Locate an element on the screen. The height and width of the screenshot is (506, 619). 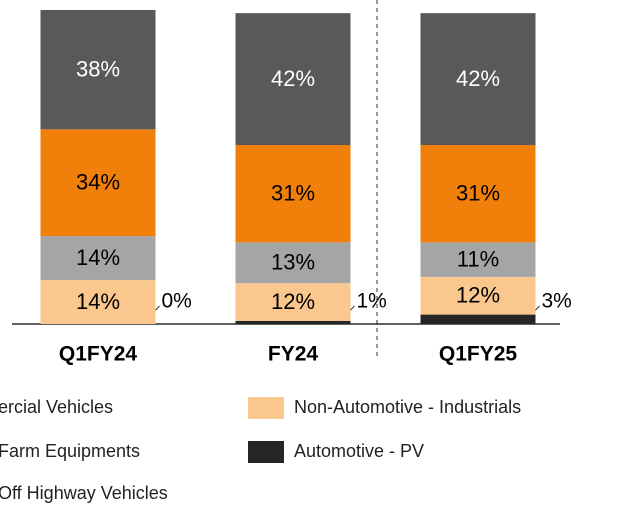
legend-label: Automotive - PV is located at coordinates (359, 451).